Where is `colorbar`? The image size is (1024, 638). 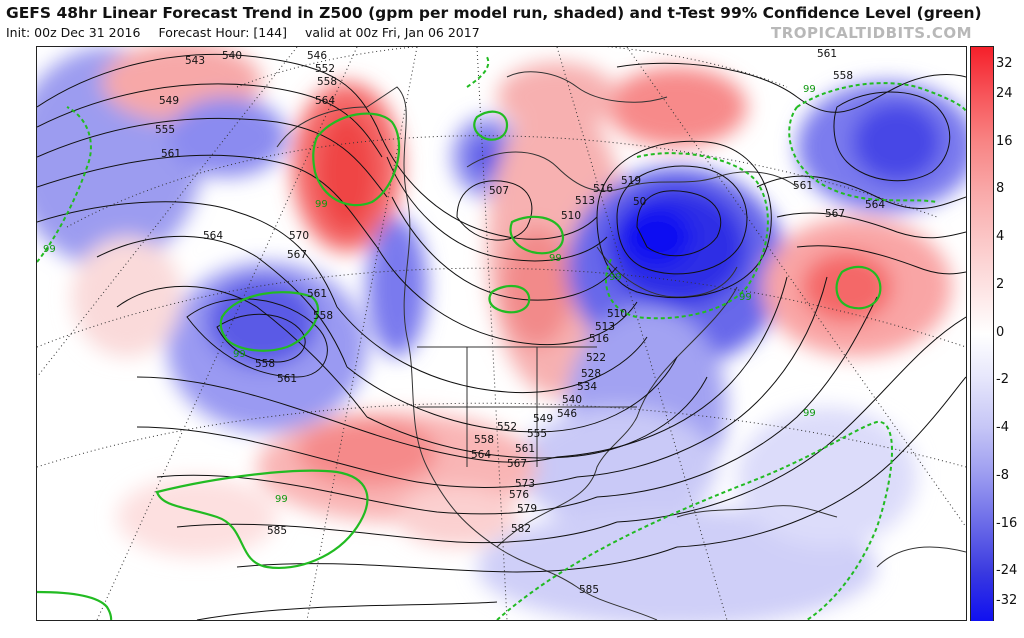 colorbar is located at coordinates (982, 333).